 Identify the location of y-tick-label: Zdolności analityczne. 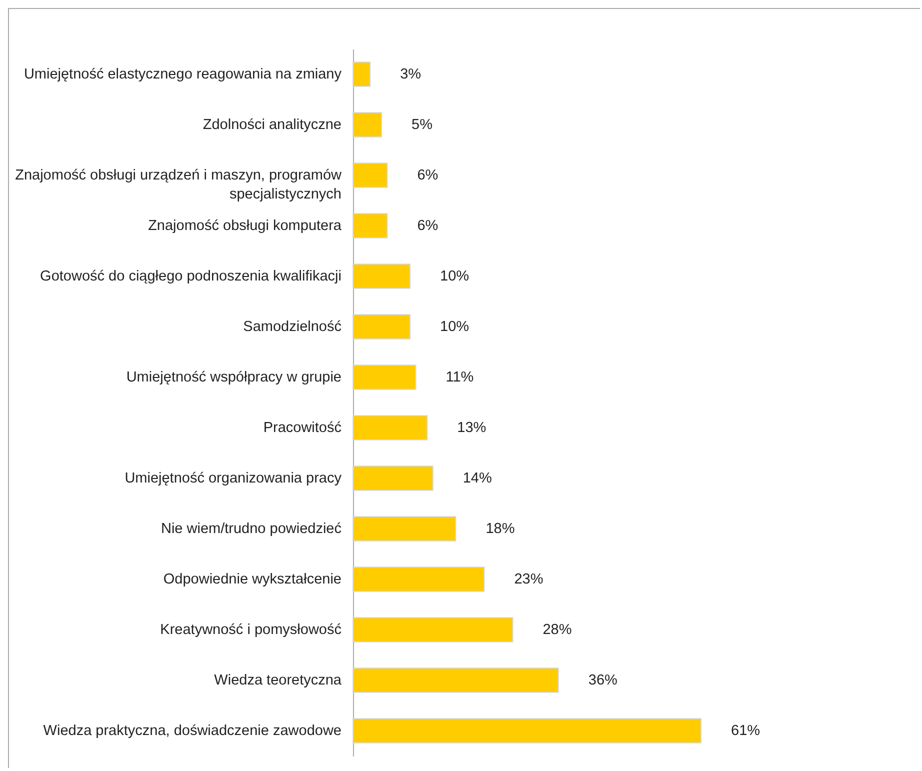
(272, 124).